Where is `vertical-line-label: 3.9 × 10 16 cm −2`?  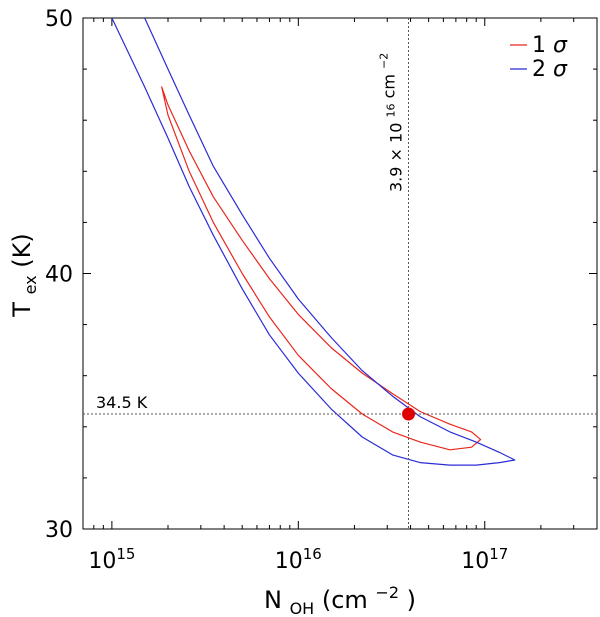
vertical-line-label: 3.9 × 10 16 cm −2 is located at coordinates (392, 122).